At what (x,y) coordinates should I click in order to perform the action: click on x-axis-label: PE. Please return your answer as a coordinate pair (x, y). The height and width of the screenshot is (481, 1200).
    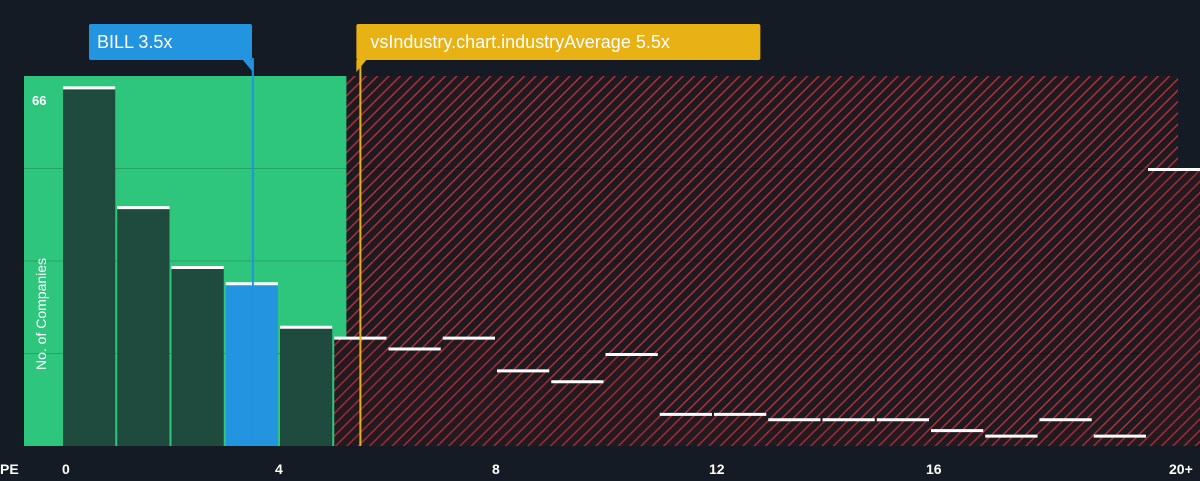
    Looking at the image, I should click on (9, 468).